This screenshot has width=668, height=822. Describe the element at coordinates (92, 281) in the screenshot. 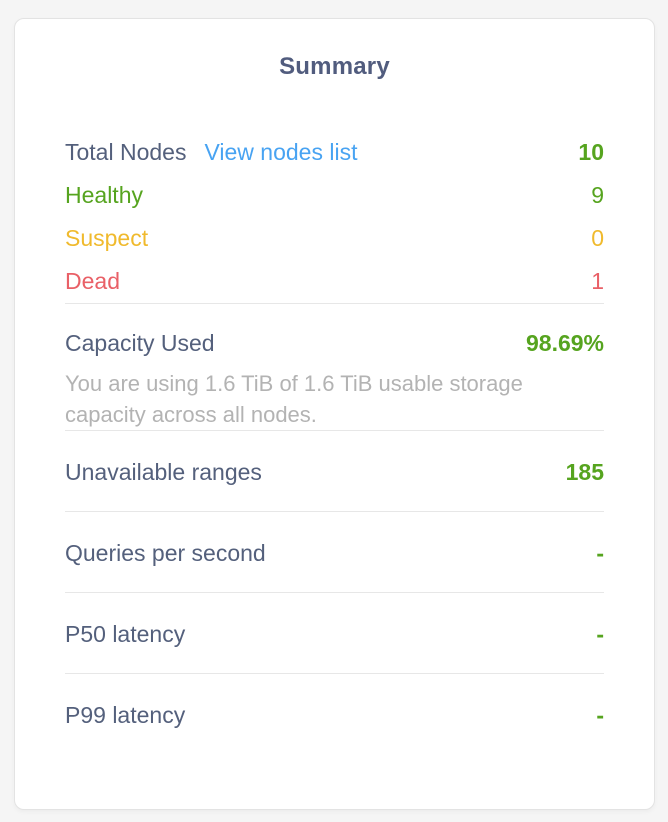

I see `dead-label: Dead` at that location.